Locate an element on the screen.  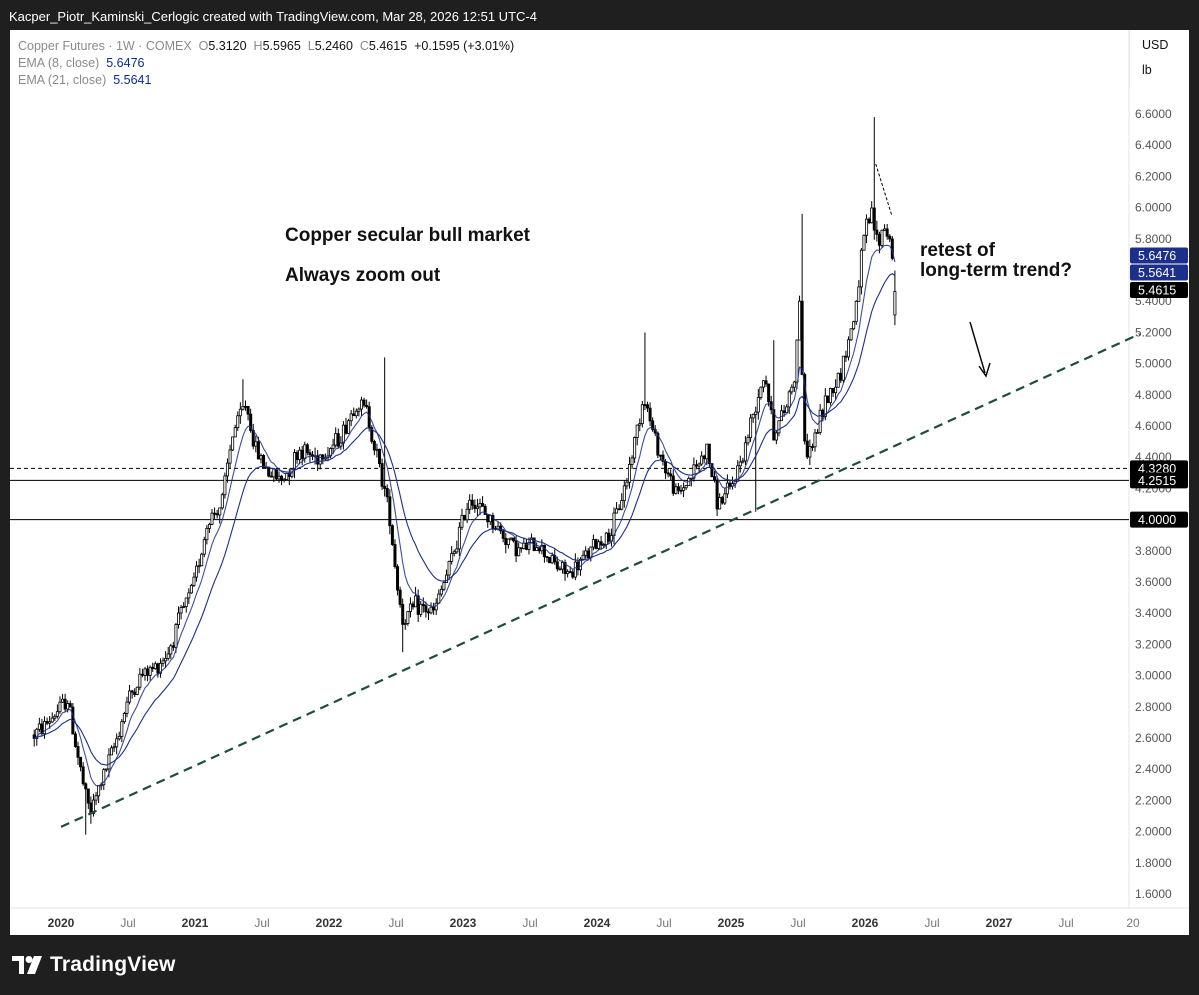
level-label-text: 4.0000 is located at coordinates (1157, 520).